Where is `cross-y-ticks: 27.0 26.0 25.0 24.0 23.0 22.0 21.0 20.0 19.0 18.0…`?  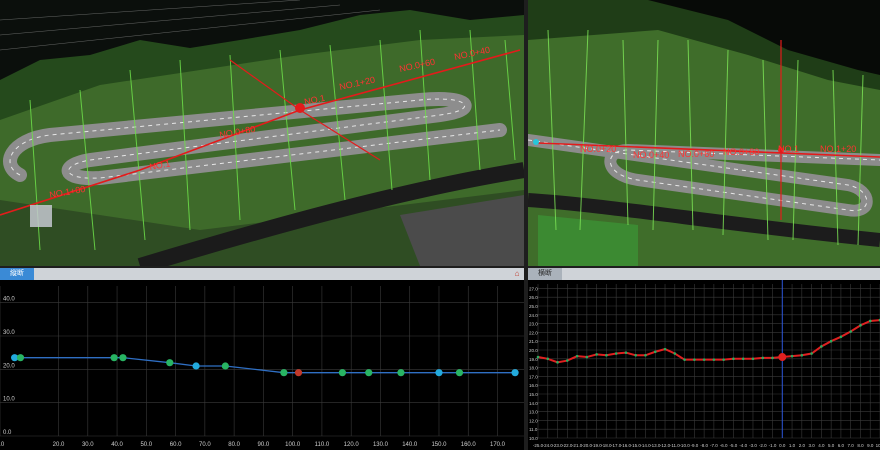 cross-y-ticks: 27.0 26.0 25.0 24.0 23.0 22.0 21.0 20.0 19.0 18.0… is located at coordinates (533, 363).